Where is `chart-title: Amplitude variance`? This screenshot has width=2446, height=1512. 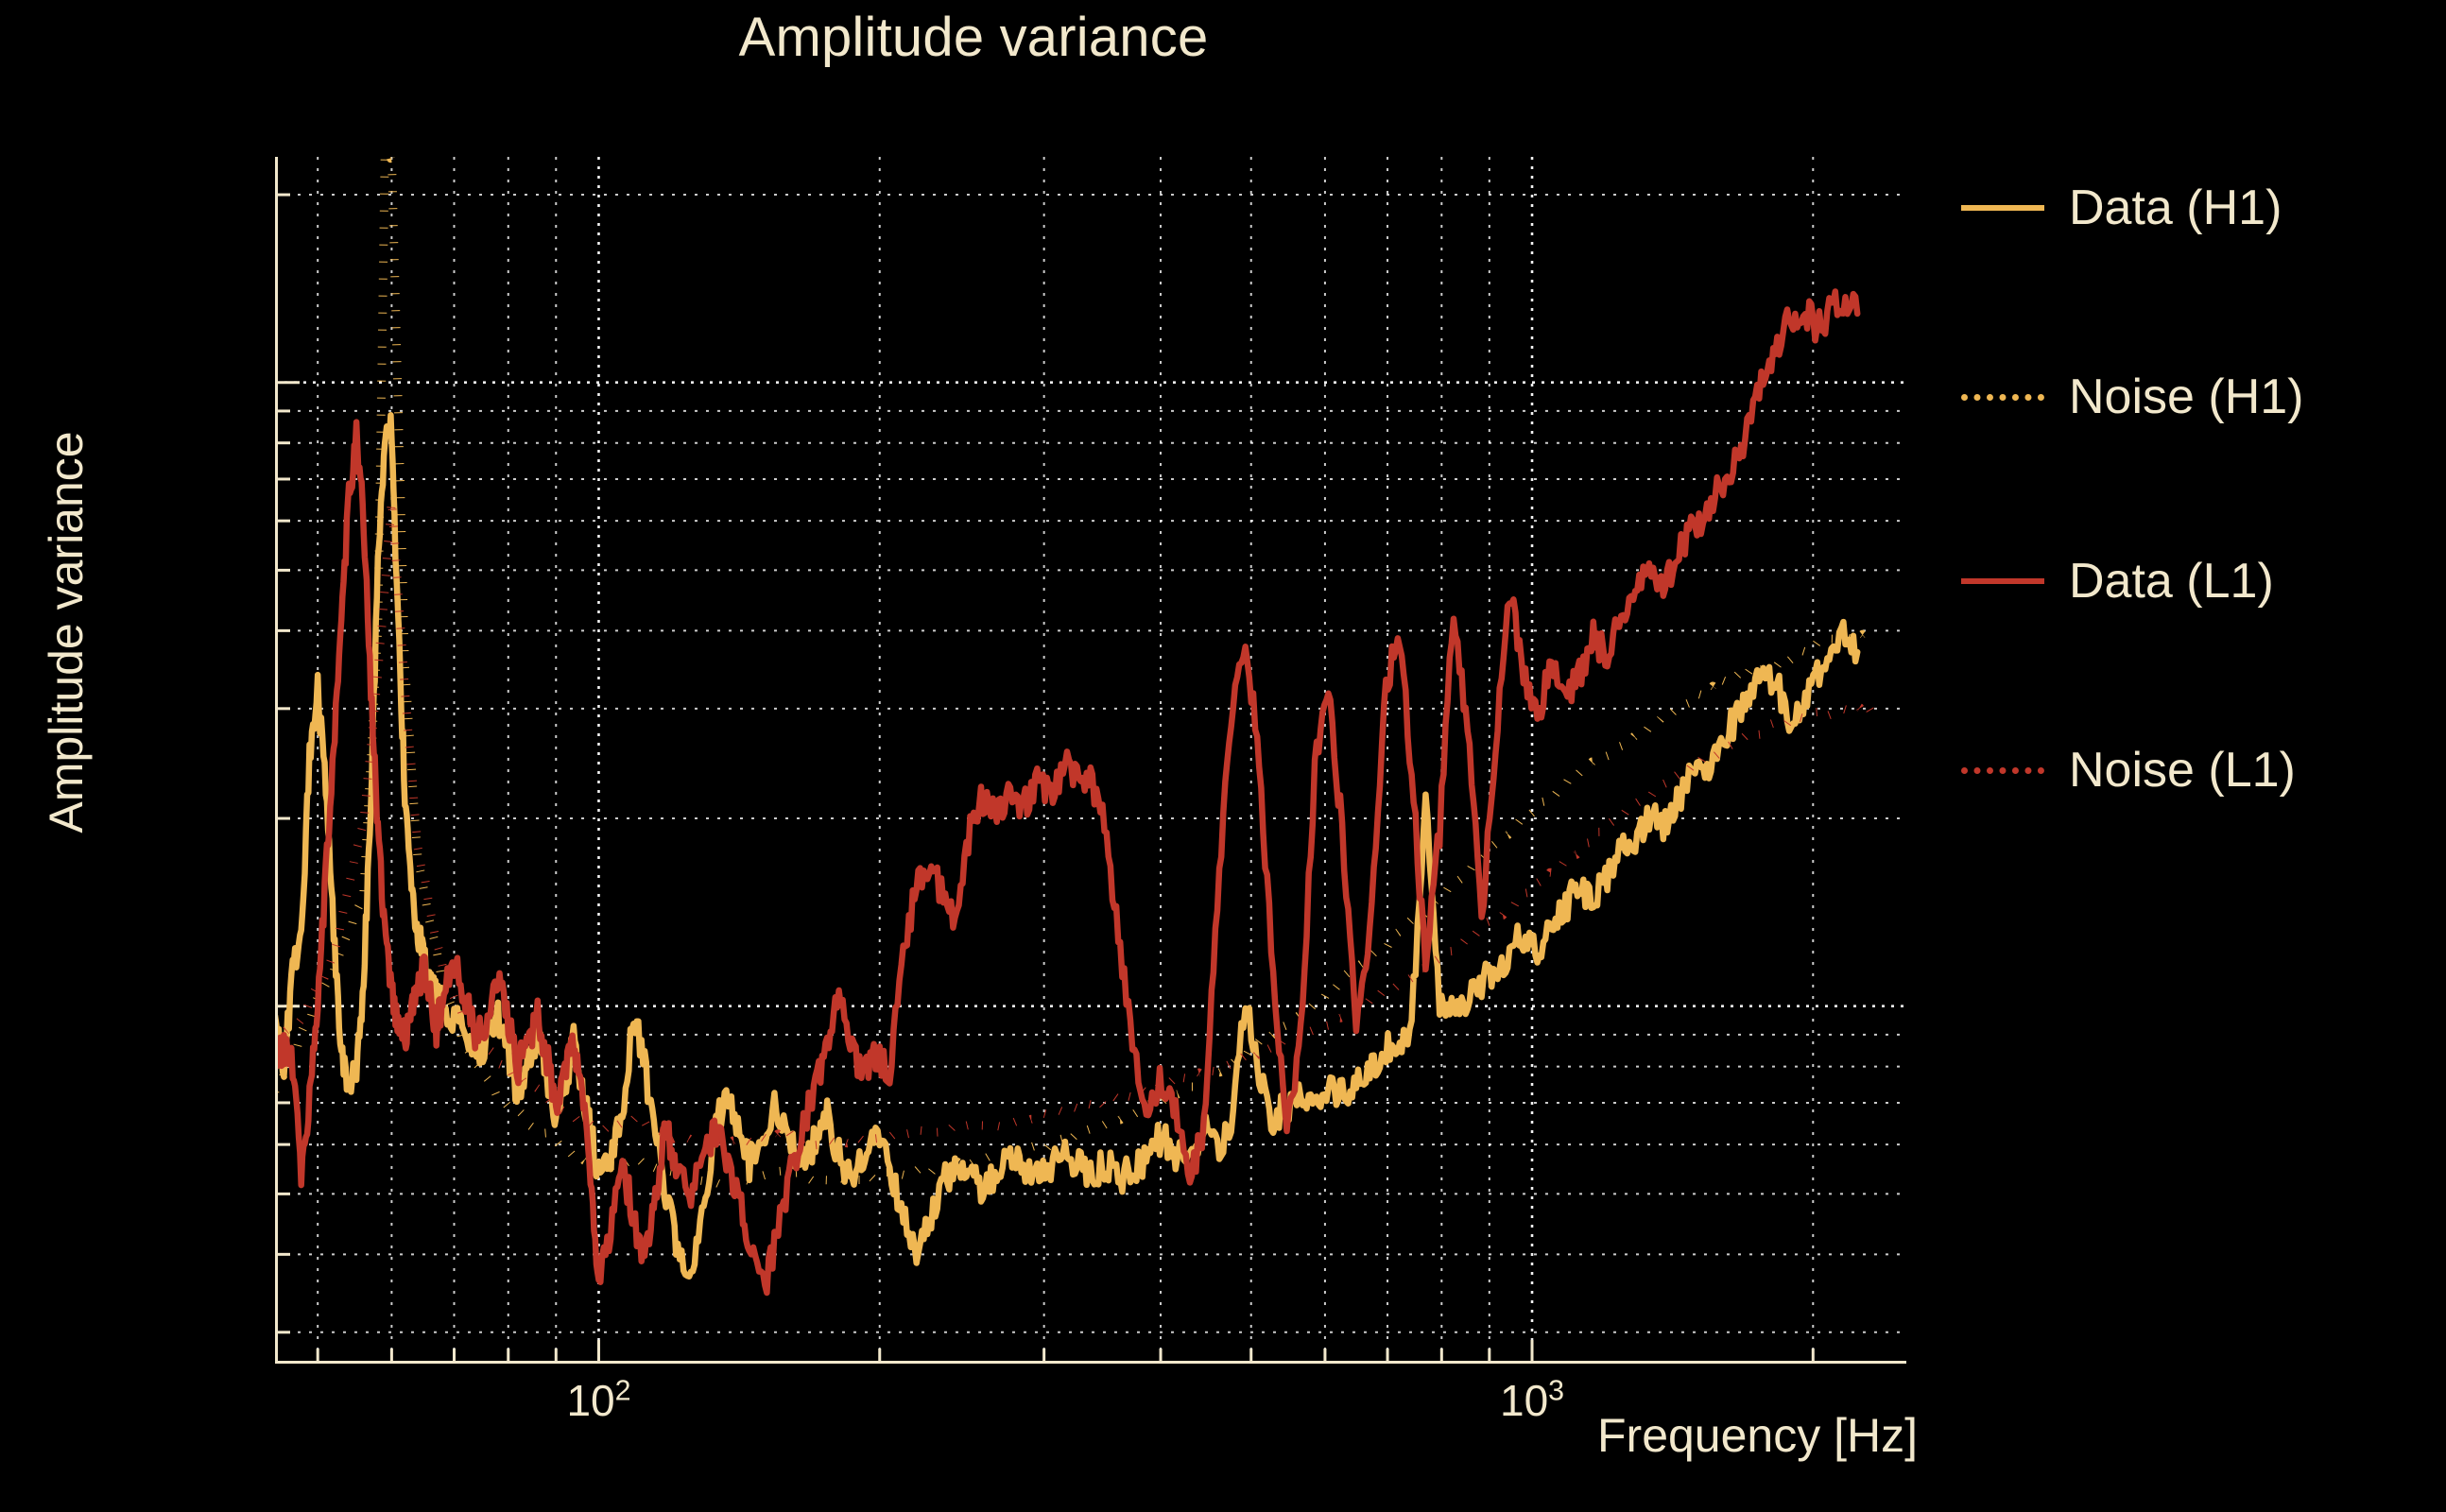
chart-title: Amplitude variance is located at coordinates (974, 37).